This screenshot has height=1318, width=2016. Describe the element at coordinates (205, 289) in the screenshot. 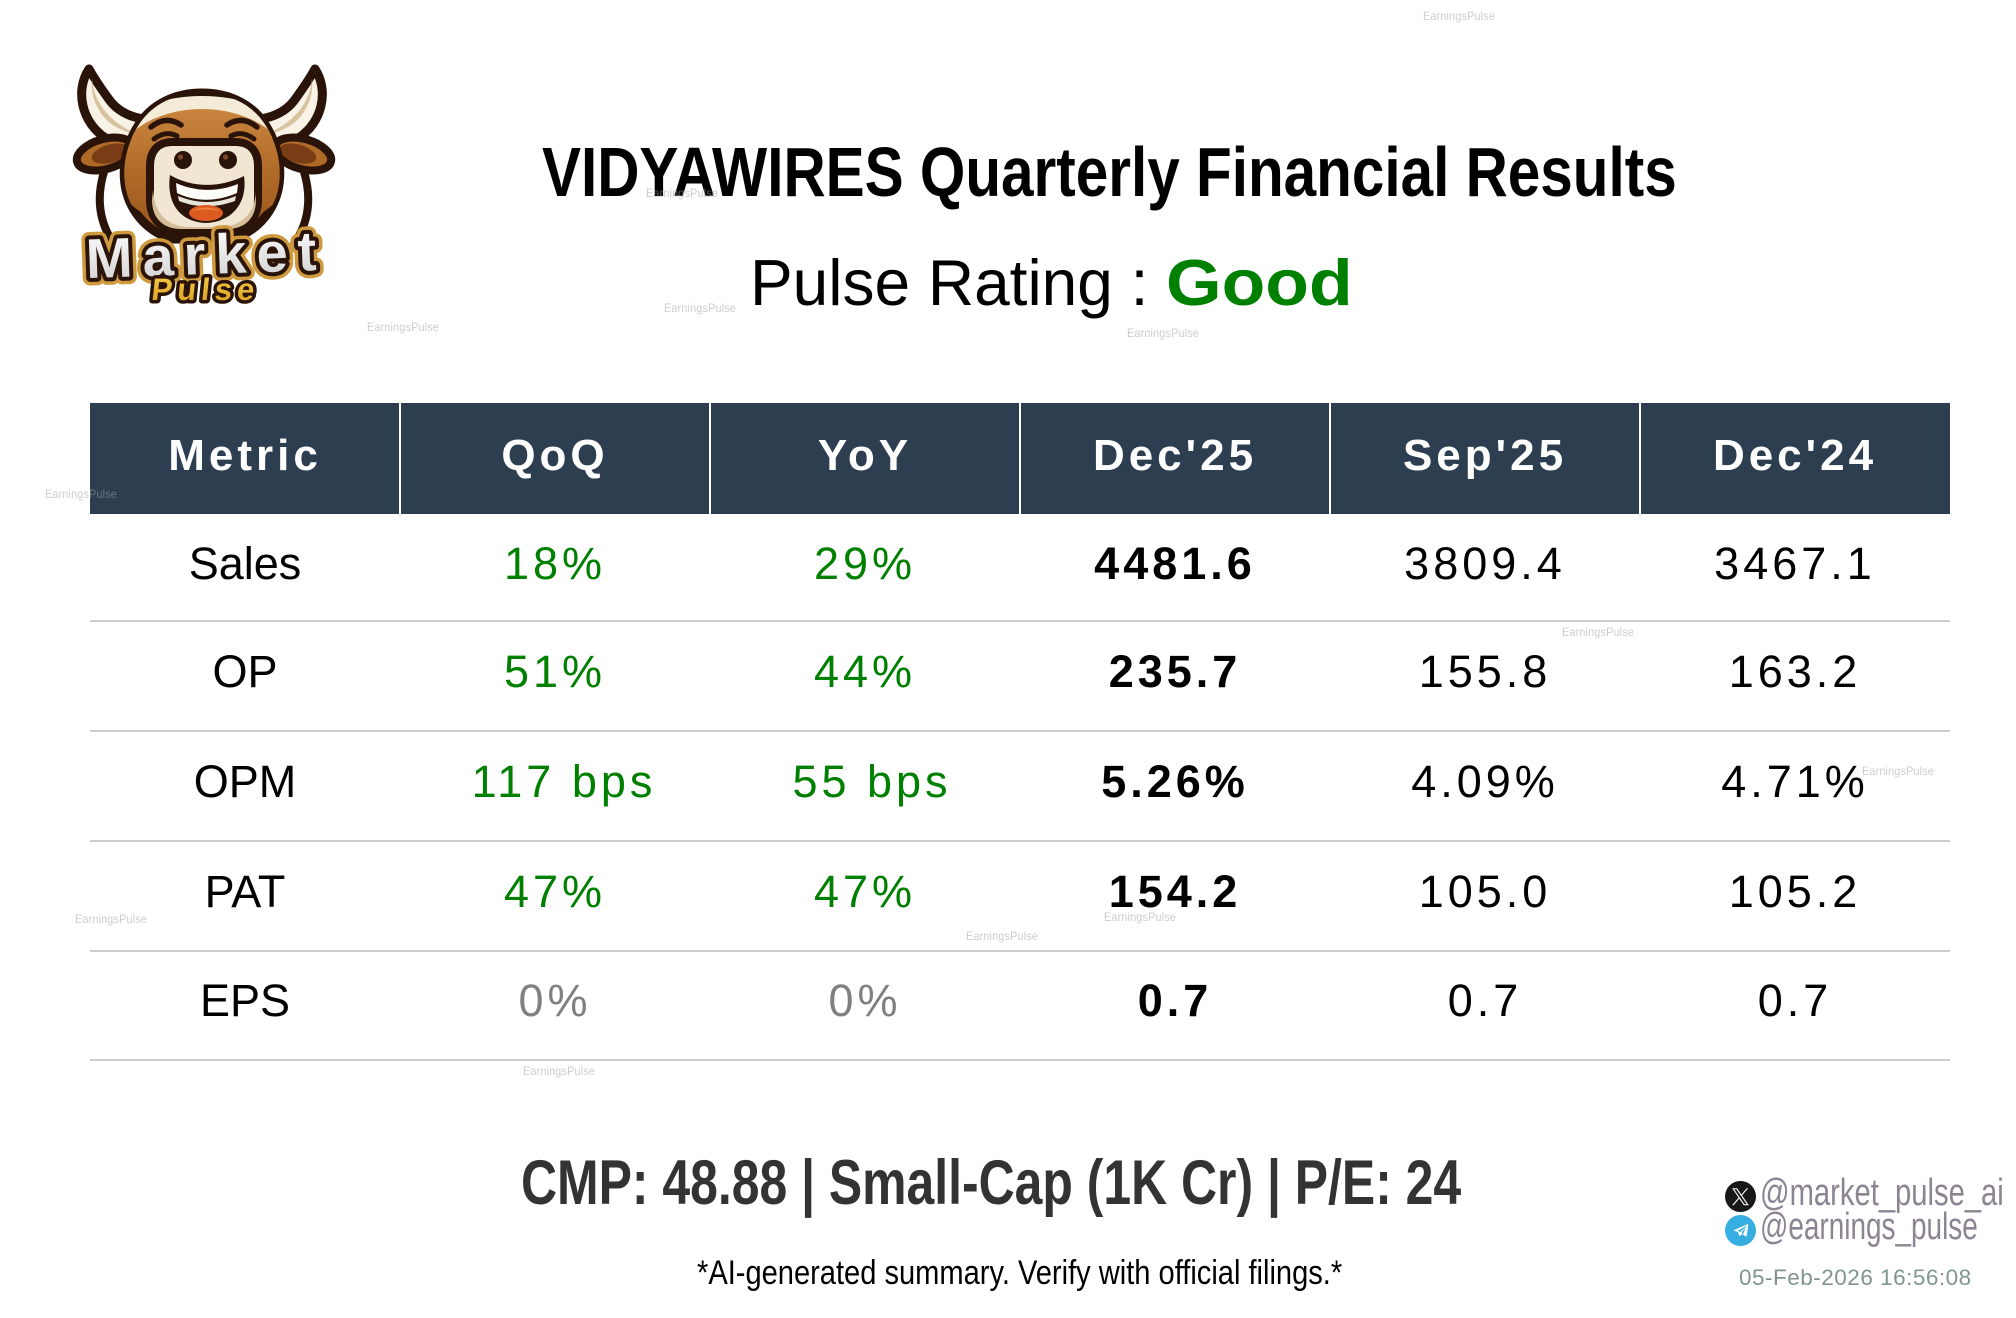

I see `svg-text: Pulse` at that location.